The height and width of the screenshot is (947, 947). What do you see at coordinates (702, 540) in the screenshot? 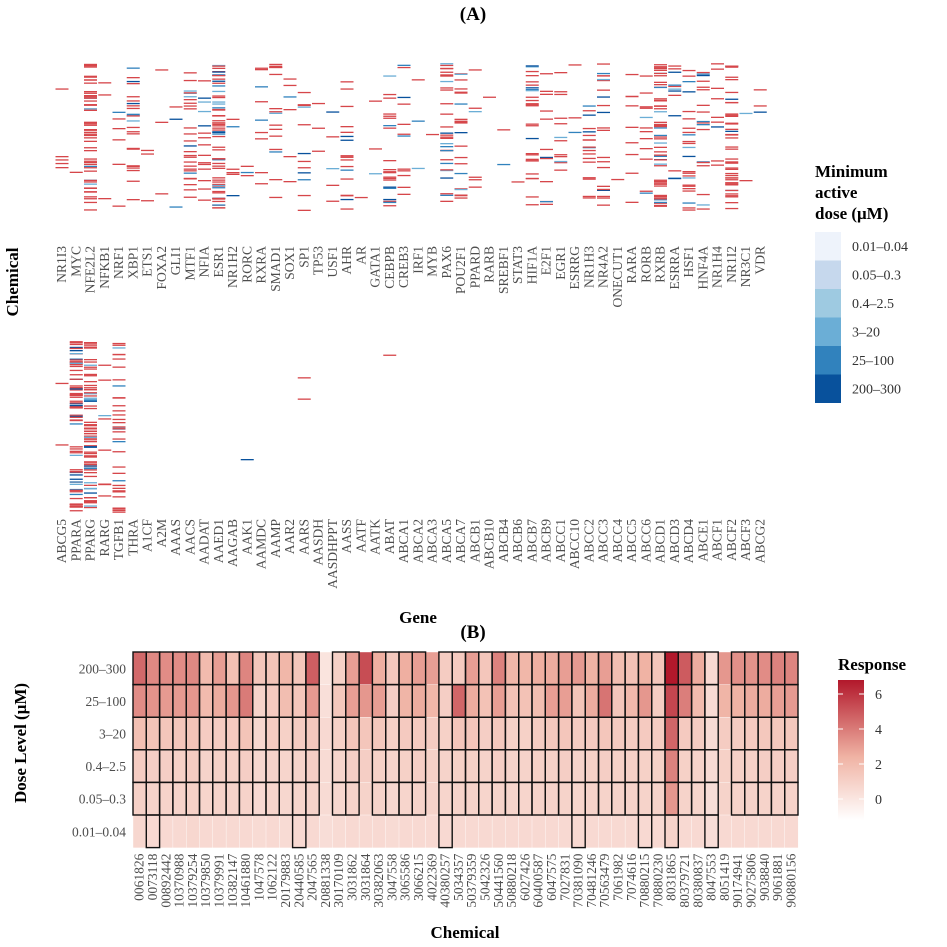
I see `gene-tick-ABCE1: ABCE1` at bounding box center [702, 540].